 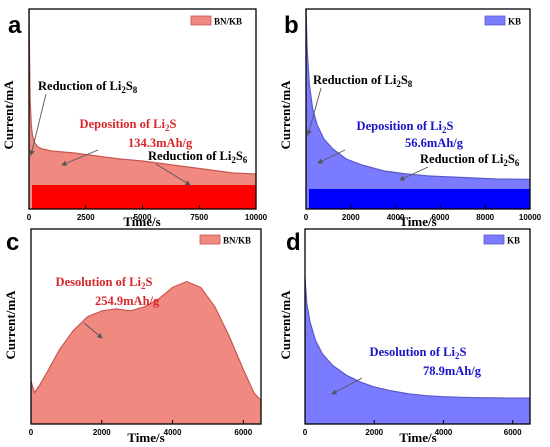 I want to click on annotation-text: 134.3mAh/g, so click(x=160, y=143).